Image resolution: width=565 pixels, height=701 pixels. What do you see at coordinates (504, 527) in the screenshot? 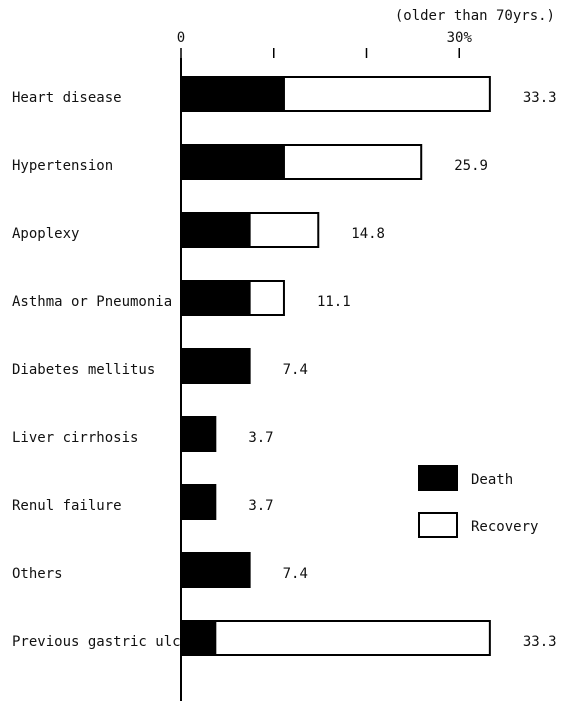
I see `legend-label: Recovery` at bounding box center [504, 527].